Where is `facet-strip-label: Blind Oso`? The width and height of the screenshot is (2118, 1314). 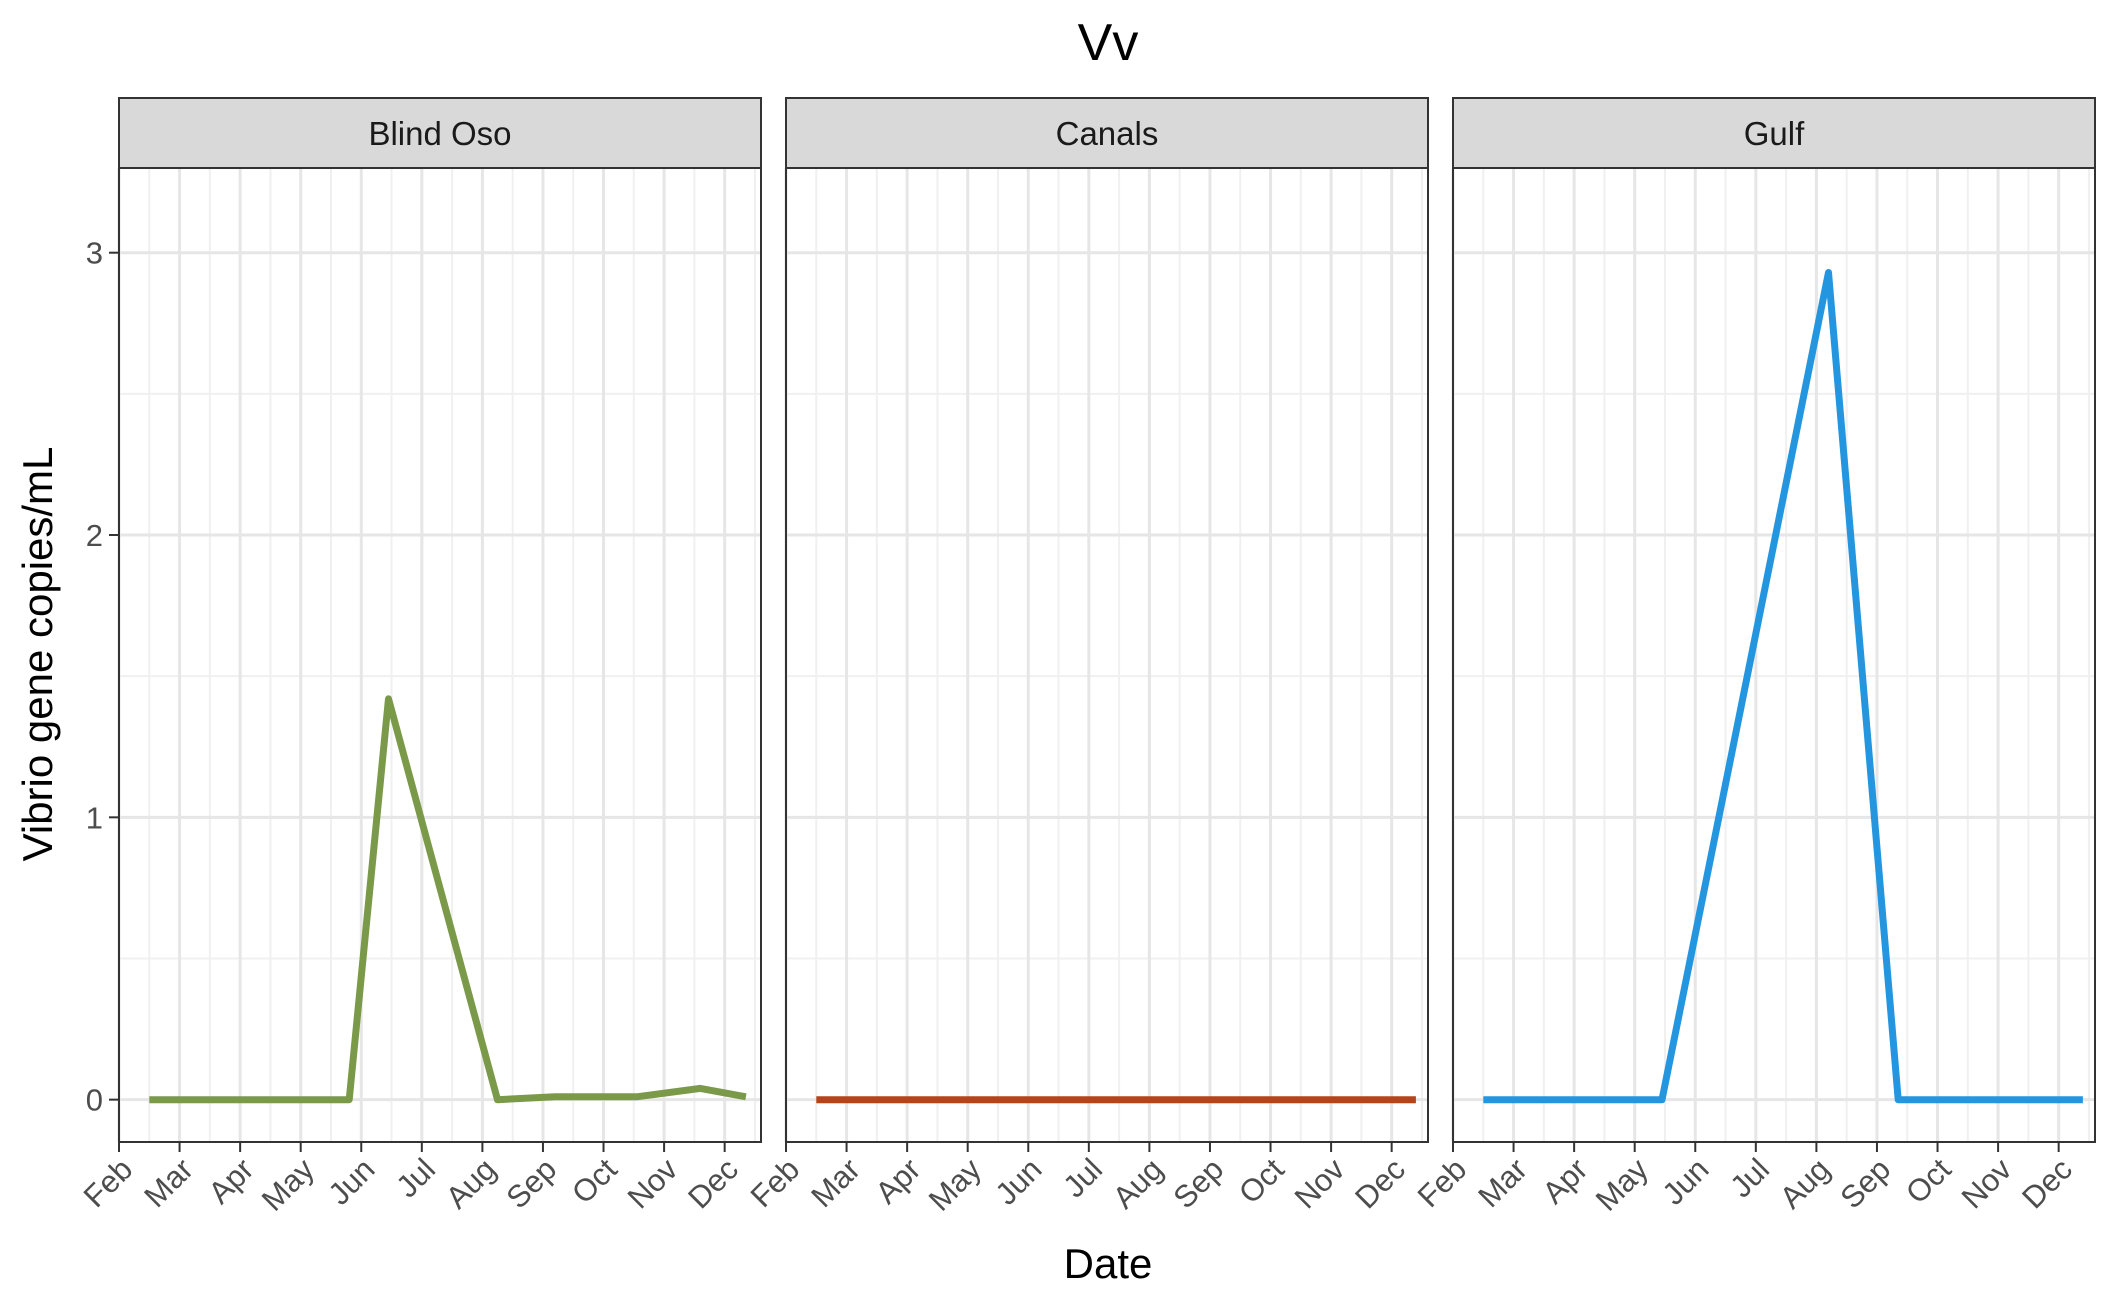
facet-strip-label: Blind Oso is located at coordinates (439, 133).